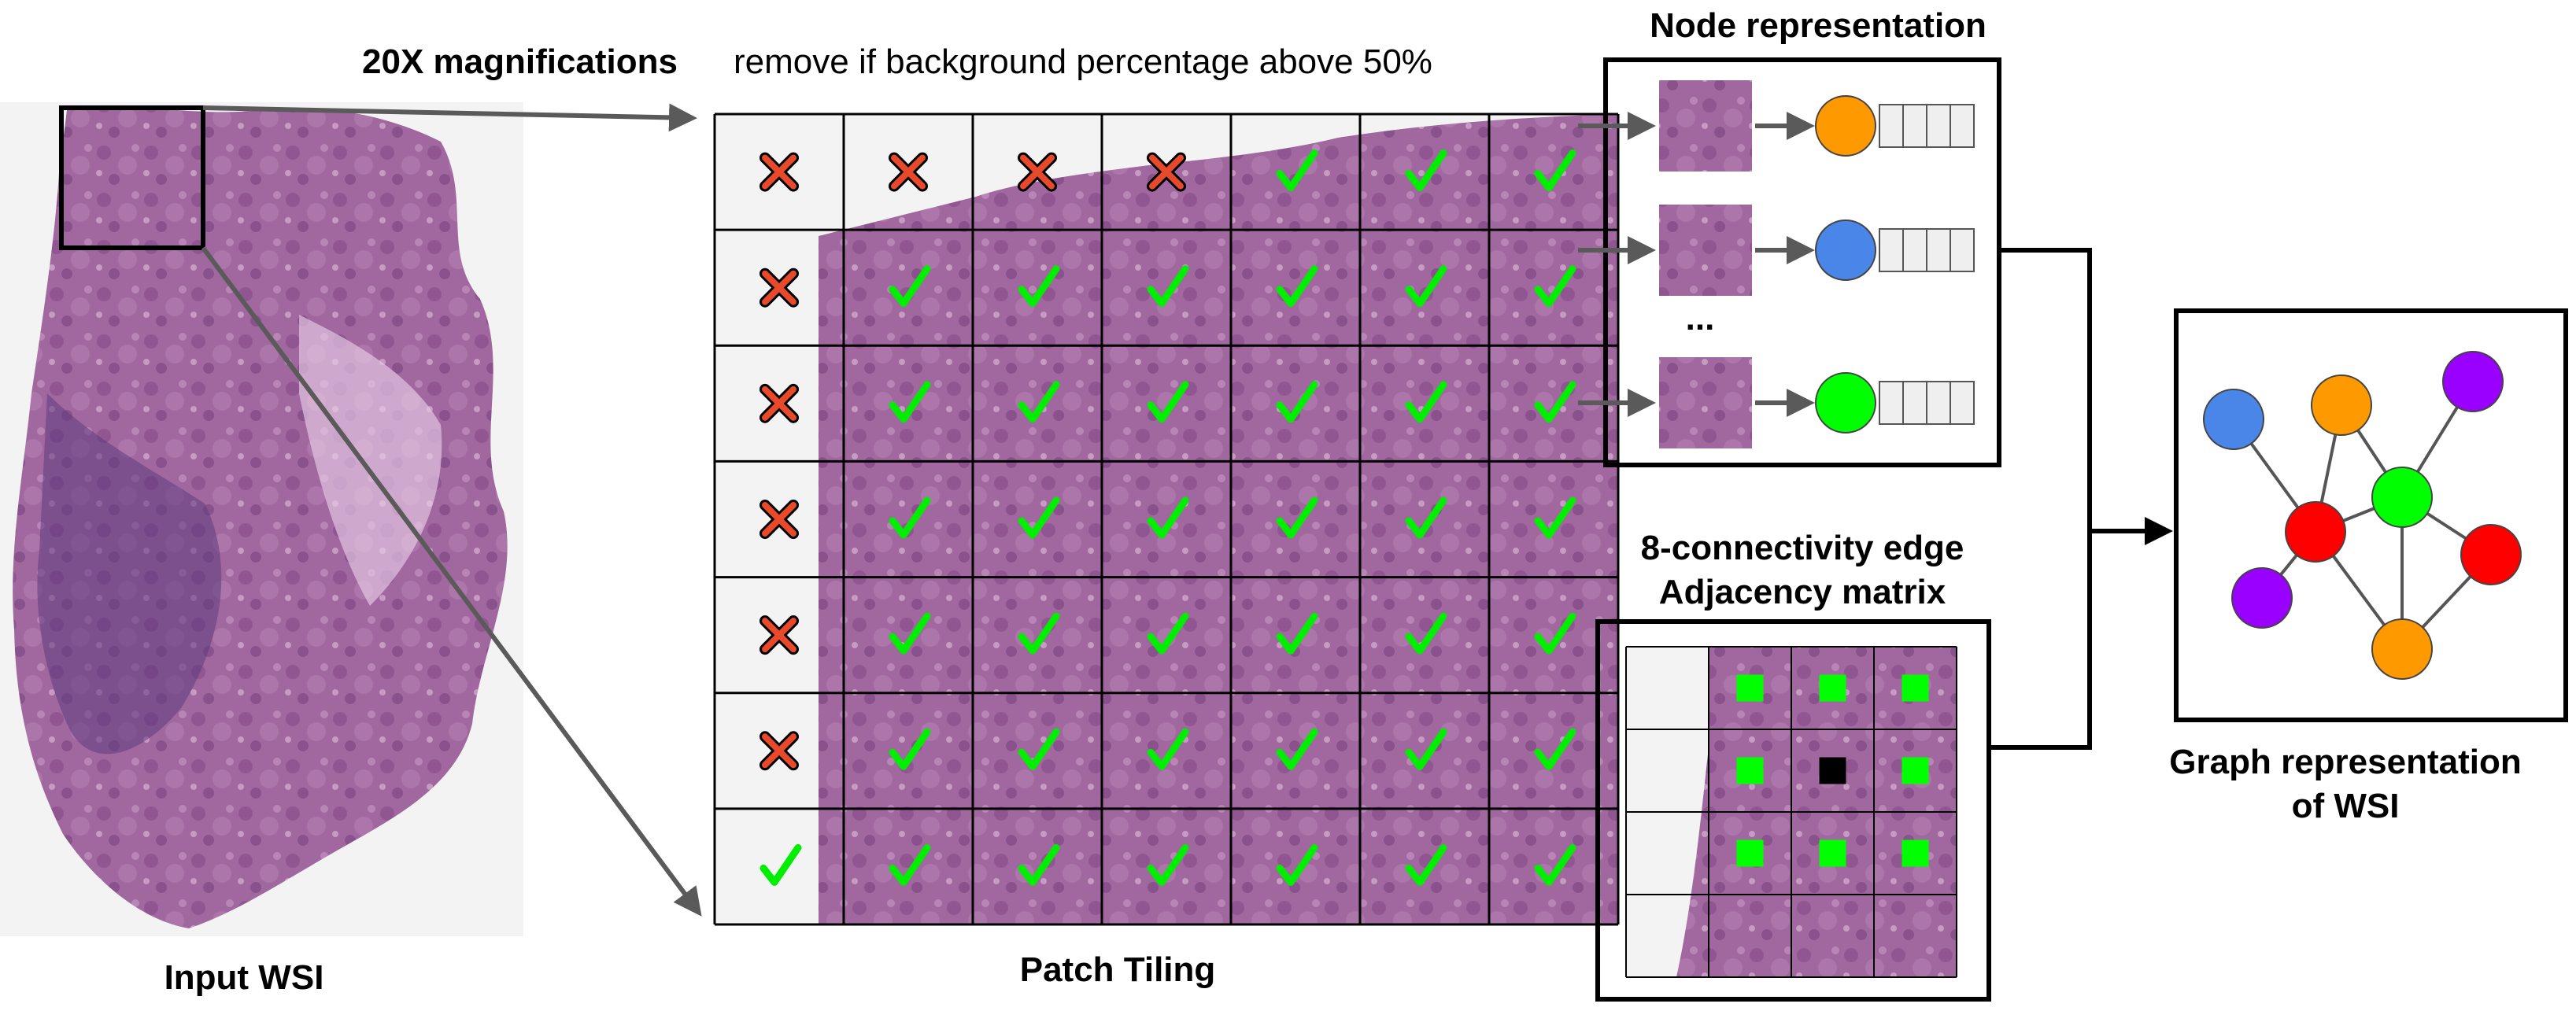 The width and height of the screenshot is (2576, 1011). I want to click on node-representation-title: Node representation, so click(1818, 26).